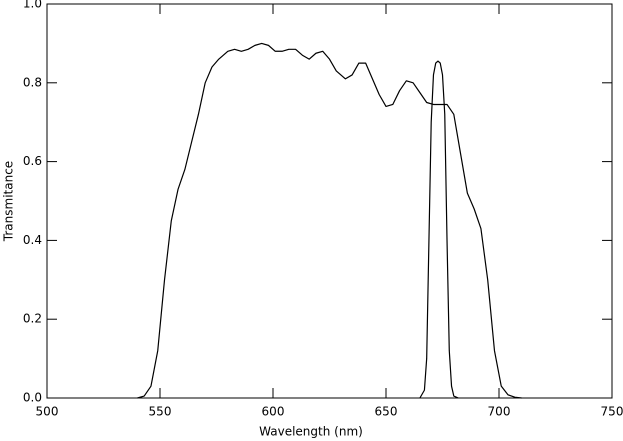 Image resolution: width=623 pixels, height=441 pixels. I want to click on y-tick-label: 0.6, so click(32, 161).